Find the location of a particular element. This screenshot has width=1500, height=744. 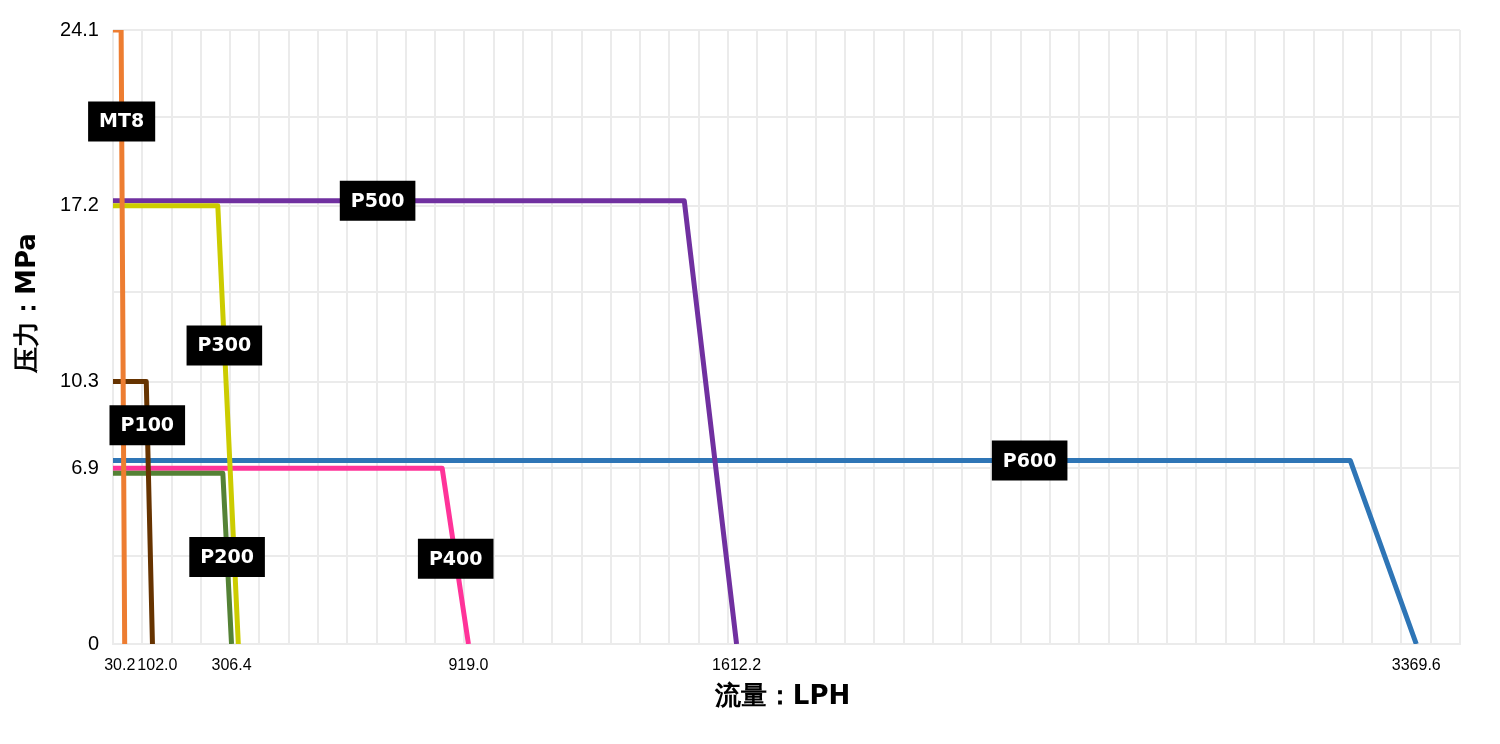

y-tick-label: 17.2 is located at coordinates (79, 204).